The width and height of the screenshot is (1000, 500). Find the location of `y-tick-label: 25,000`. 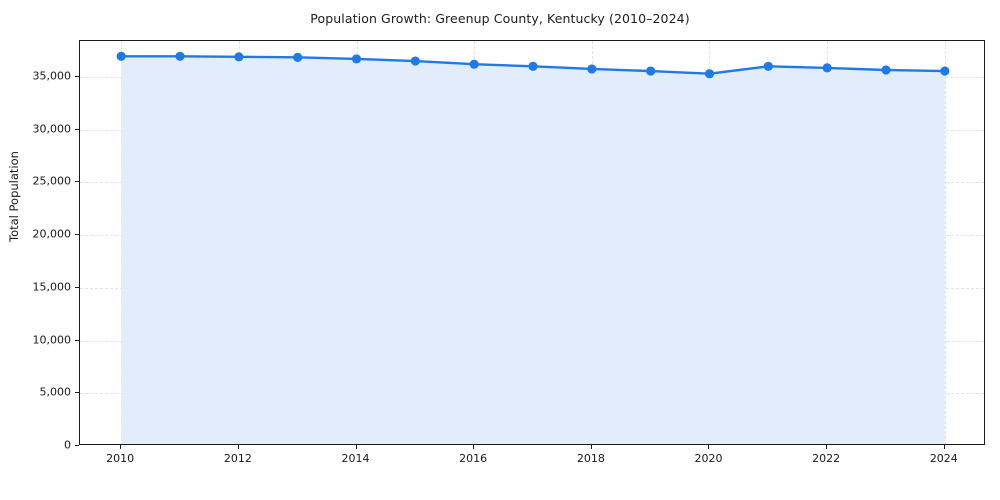

y-tick-label: 25,000 is located at coordinates (52, 181).